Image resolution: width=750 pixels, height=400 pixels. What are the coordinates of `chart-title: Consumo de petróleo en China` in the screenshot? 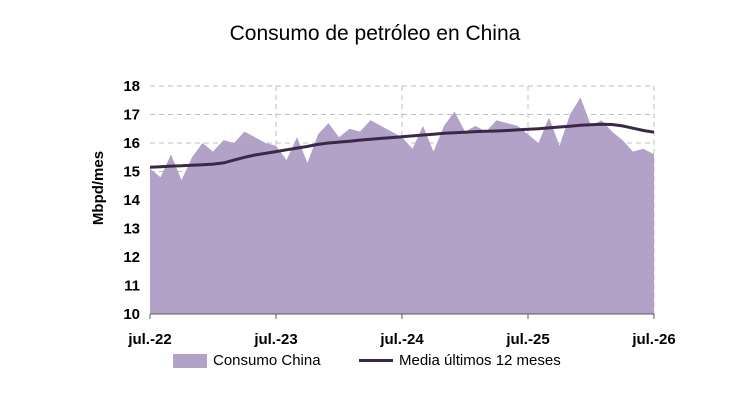 It's located at (375, 33).